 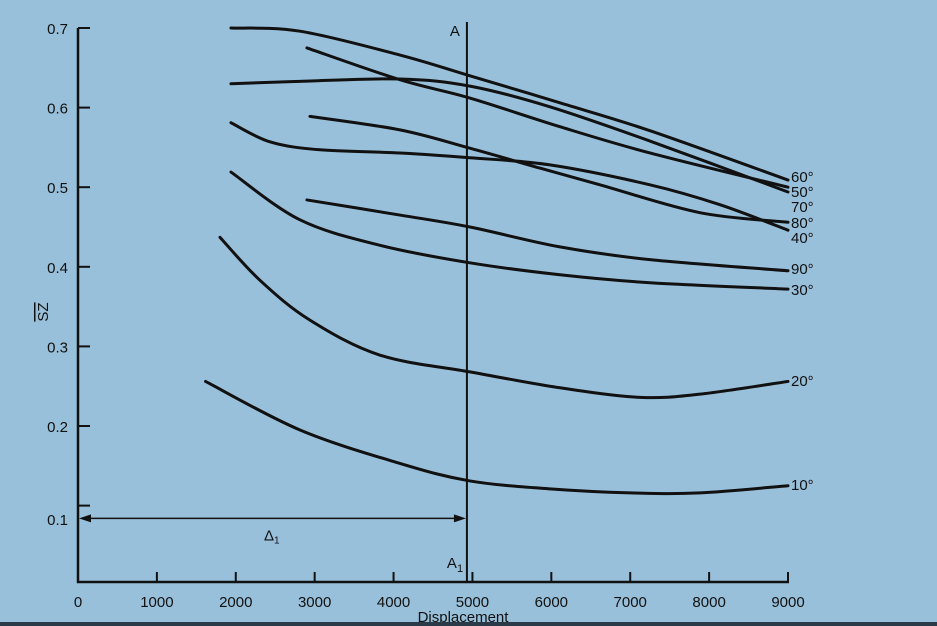 I want to click on series-label-40deg: 40°, so click(x=802, y=238).